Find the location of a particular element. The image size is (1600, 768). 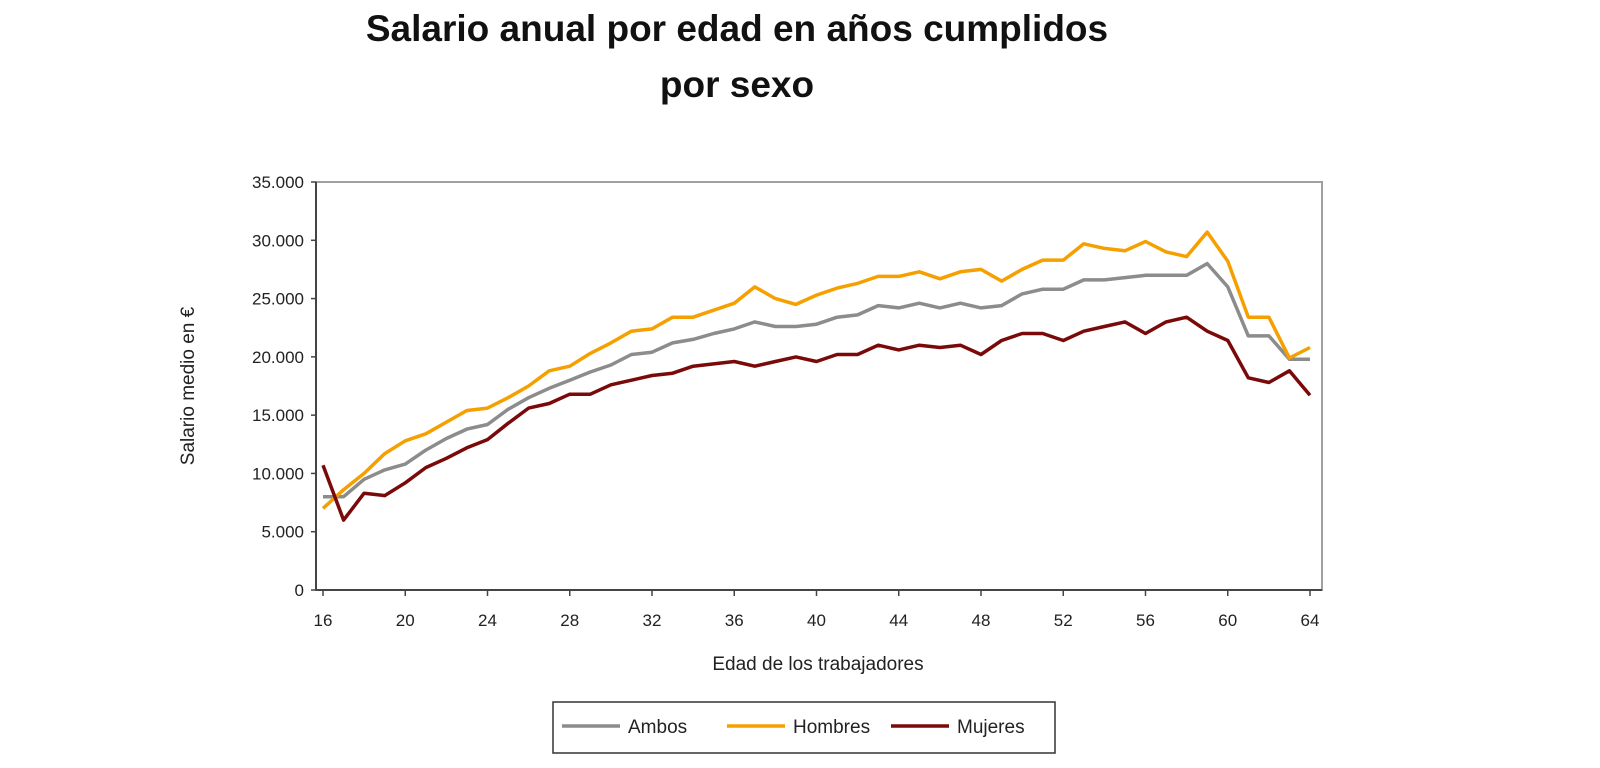

x-tick-label: 44 is located at coordinates (898, 620).